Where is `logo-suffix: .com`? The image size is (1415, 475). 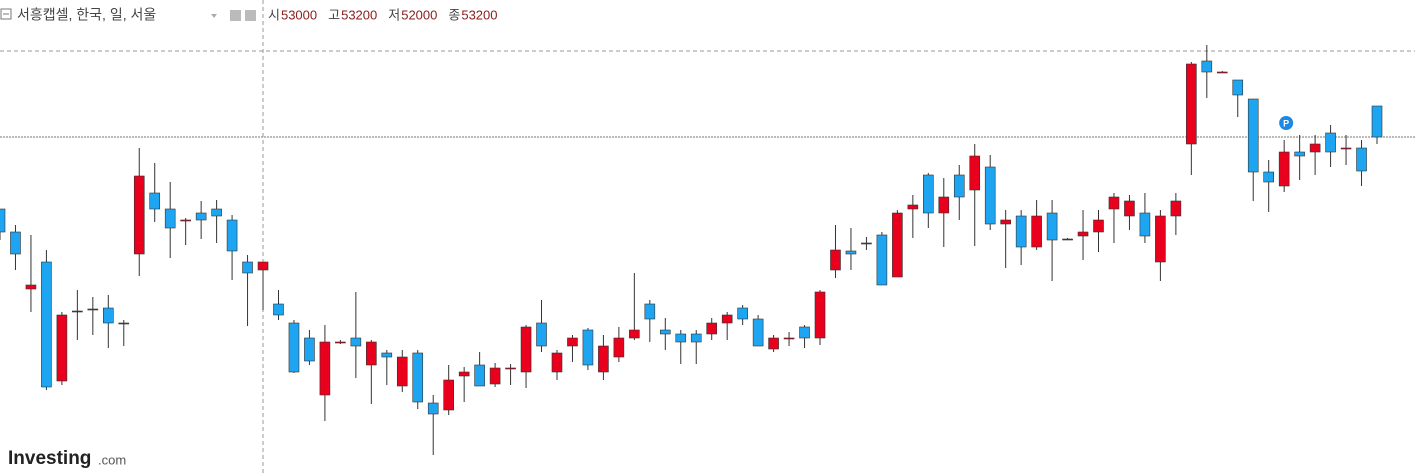 logo-suffix: .com is located at coordinates (112, 459).